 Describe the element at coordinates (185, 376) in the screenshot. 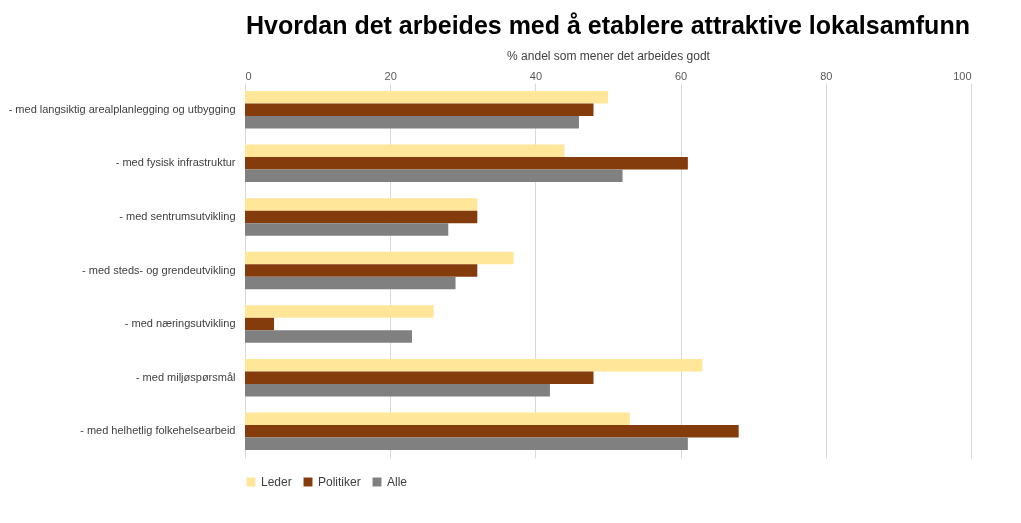

I see `y-tick-label: - med miljøspørsmål` at that location.